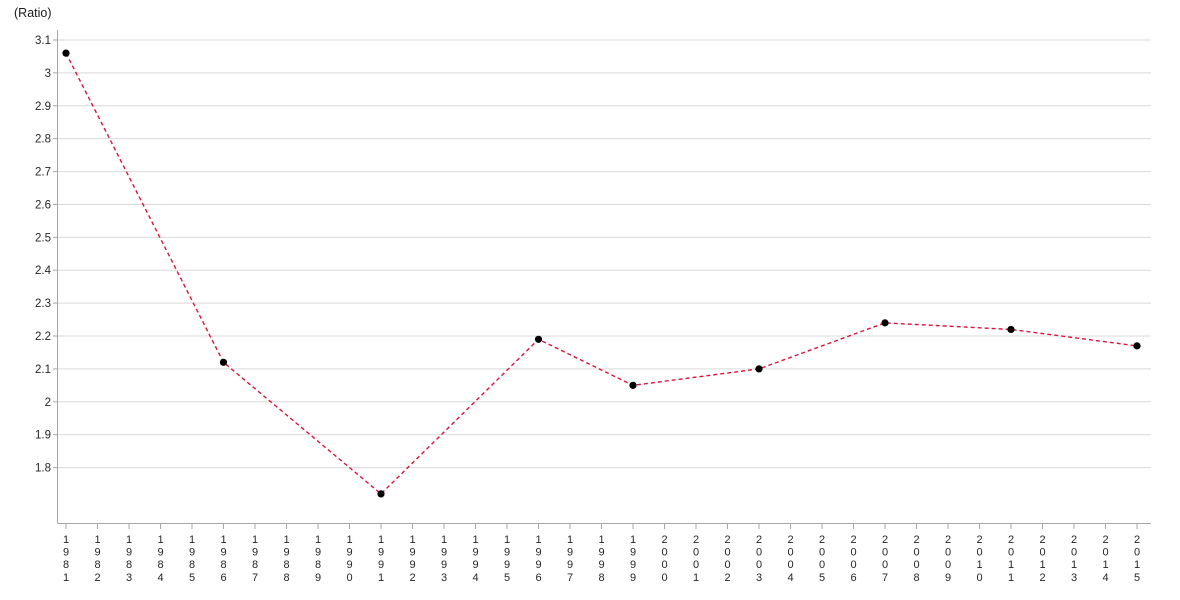  I want to click on y-axis-tick-label: 1.8, so click(43, 469).